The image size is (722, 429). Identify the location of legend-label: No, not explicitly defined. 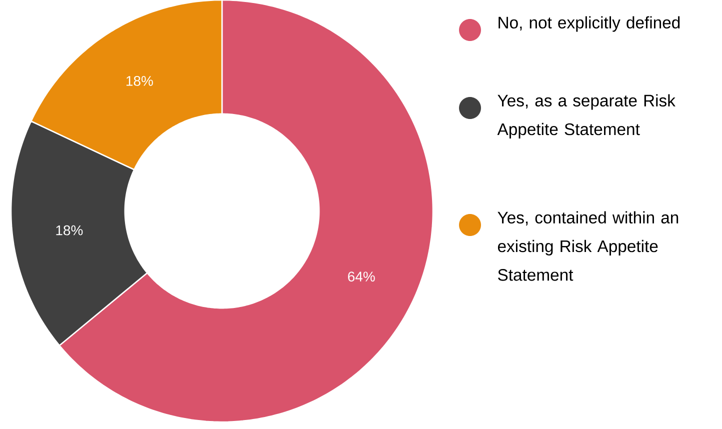
(589, 24).